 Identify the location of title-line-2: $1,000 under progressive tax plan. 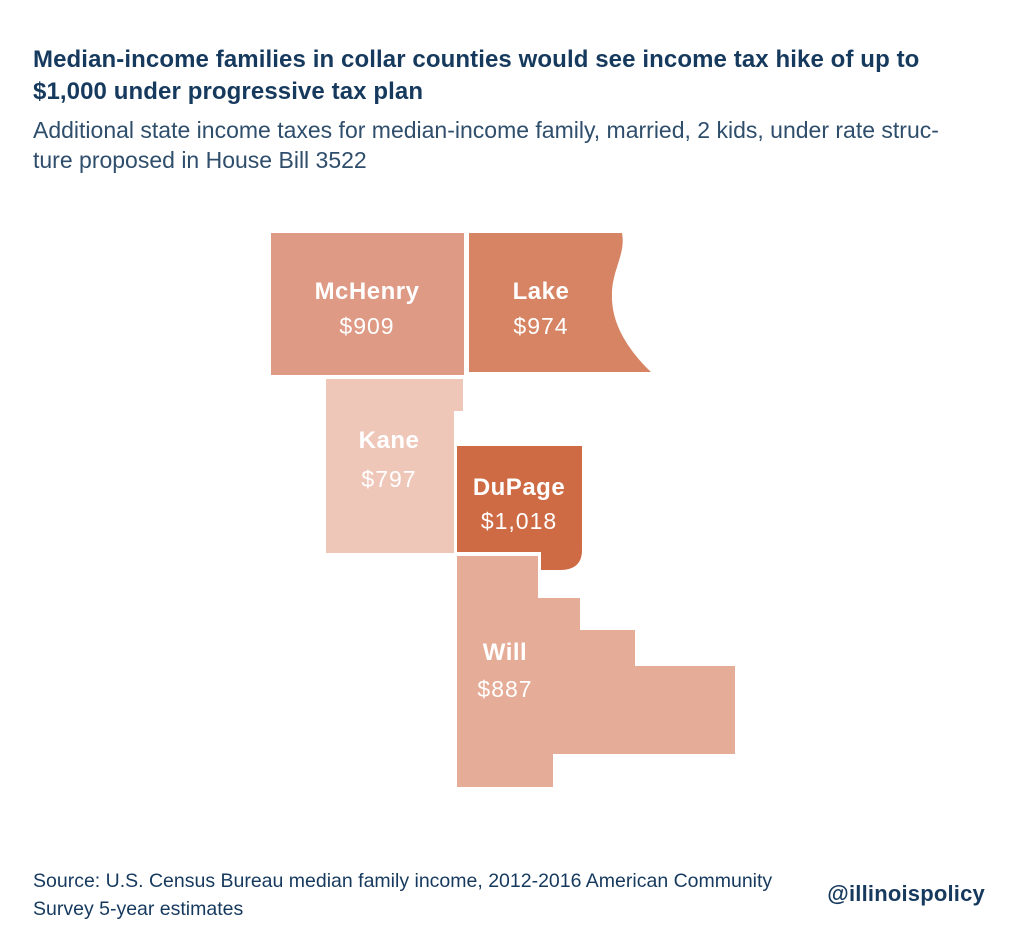
(228, 91).